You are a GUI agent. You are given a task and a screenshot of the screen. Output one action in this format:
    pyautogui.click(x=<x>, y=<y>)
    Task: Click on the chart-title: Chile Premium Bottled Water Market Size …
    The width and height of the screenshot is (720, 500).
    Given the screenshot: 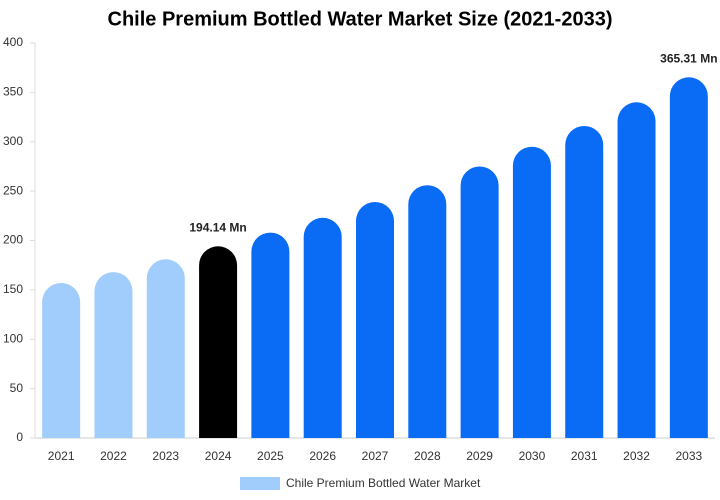 What is the action you would take?
    pyautogui.click(x=360, y=19)
    